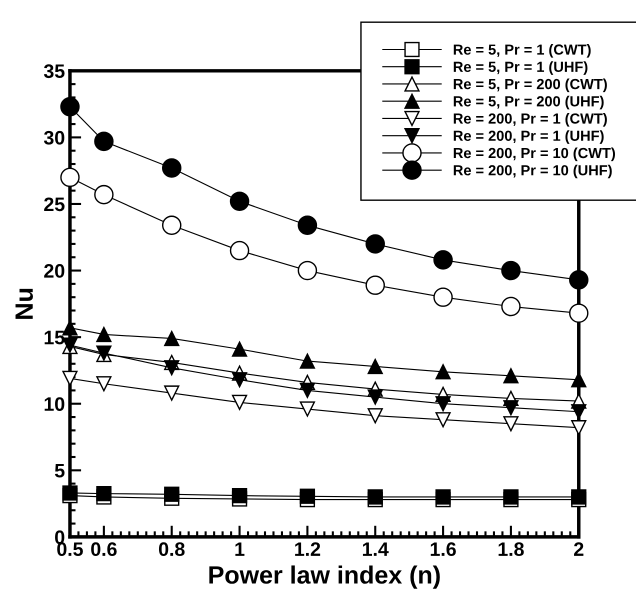 The height and width of the screenshot is (590, 636). Describe the element at coordinates (307, 549) in the screenshot. I see `x-tick-label: 1.2` at that location.